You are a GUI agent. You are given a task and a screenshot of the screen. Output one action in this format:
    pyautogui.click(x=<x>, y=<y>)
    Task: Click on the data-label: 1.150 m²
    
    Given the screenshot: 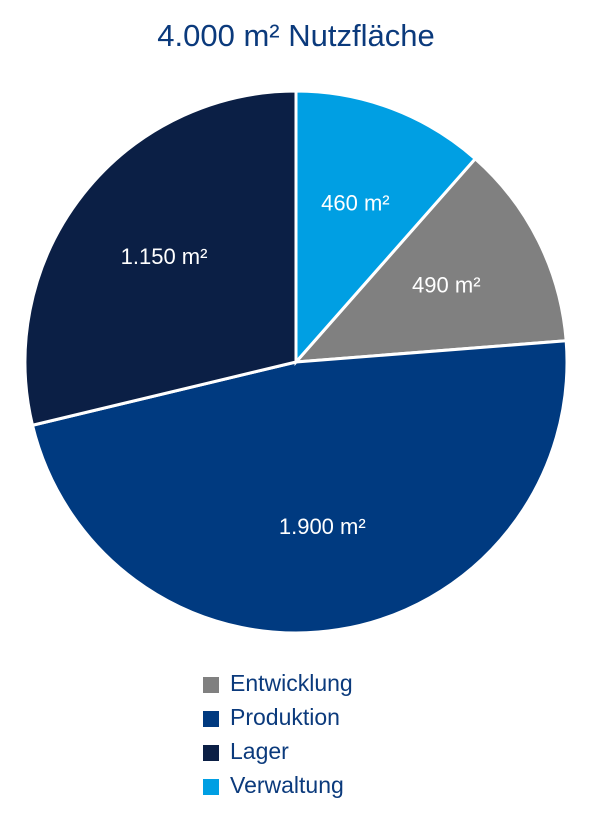 What is the action you would take?
    pyautogui.click(x=164, y=256)
    